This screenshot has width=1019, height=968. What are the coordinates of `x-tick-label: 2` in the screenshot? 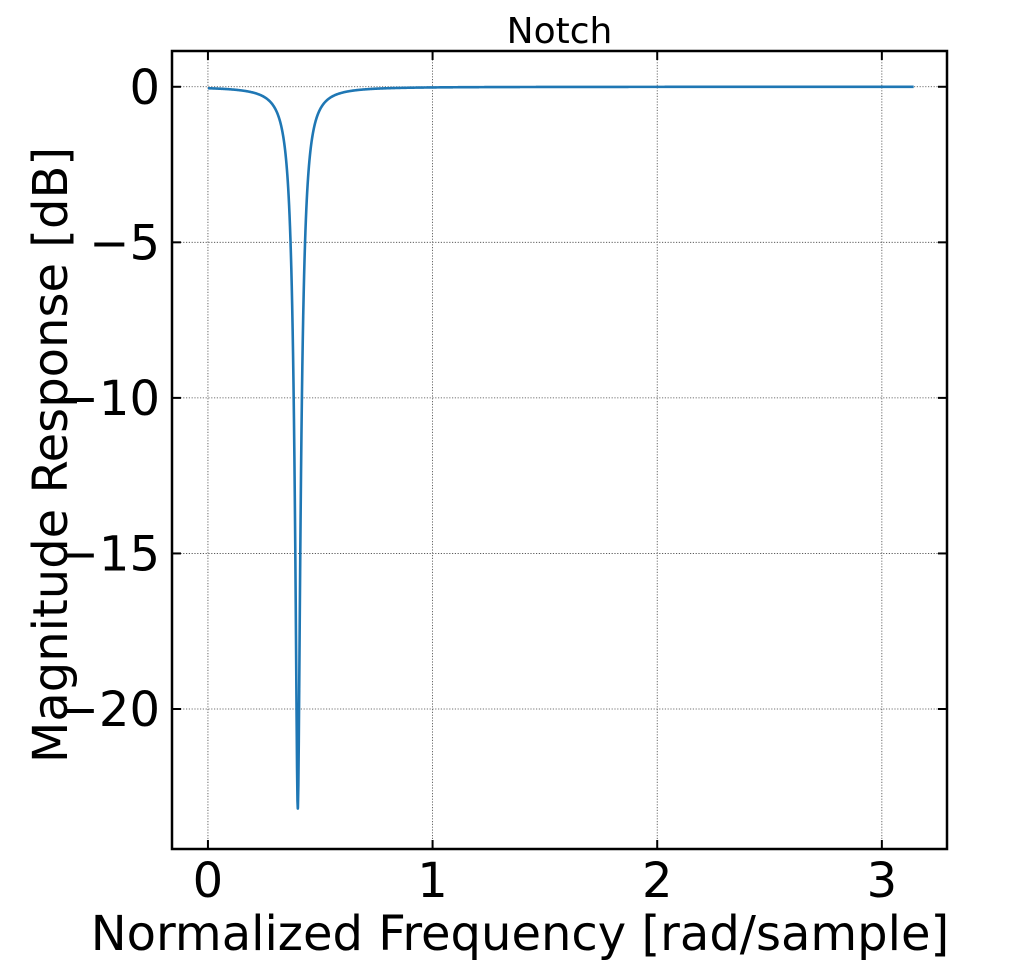 It's located at (657, 881).